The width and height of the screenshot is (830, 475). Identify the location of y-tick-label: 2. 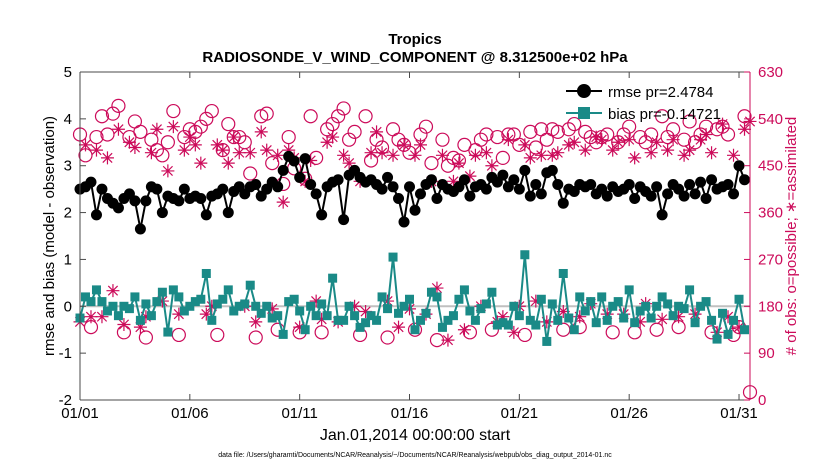
(68, 213).